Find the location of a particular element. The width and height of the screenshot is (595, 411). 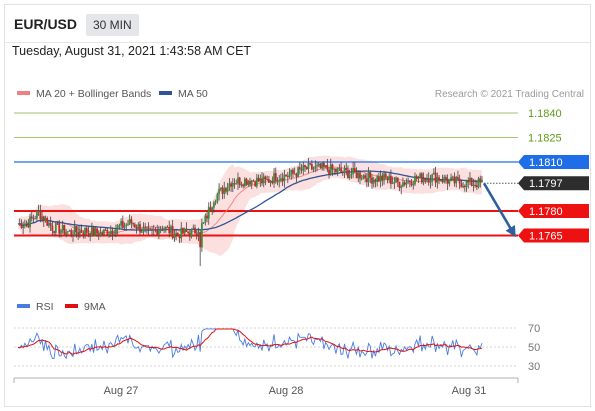

projection-arrow-line is located at coordinates (499, 210).